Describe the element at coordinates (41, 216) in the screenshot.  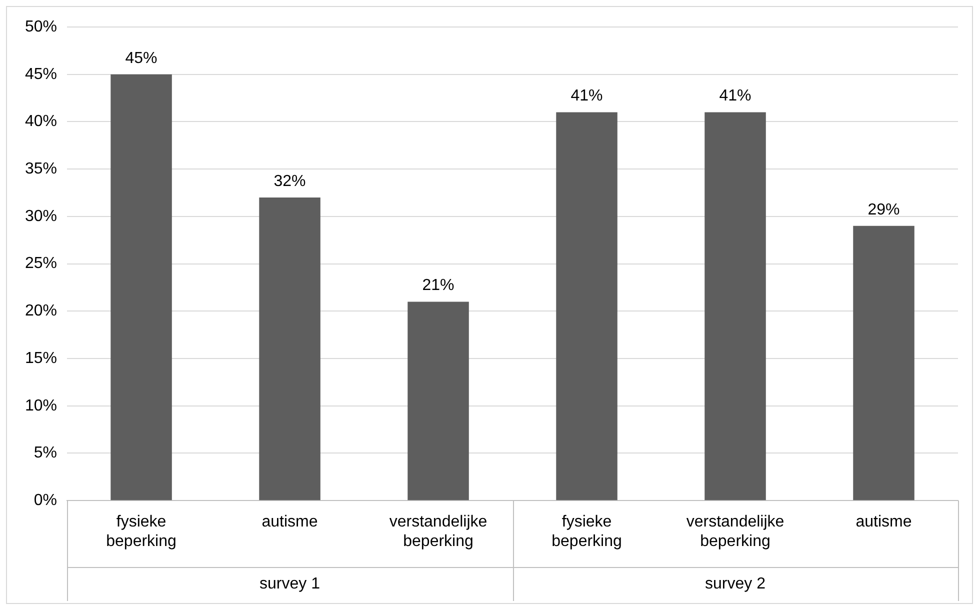
I see `y-tick-label: 30%` at that location.